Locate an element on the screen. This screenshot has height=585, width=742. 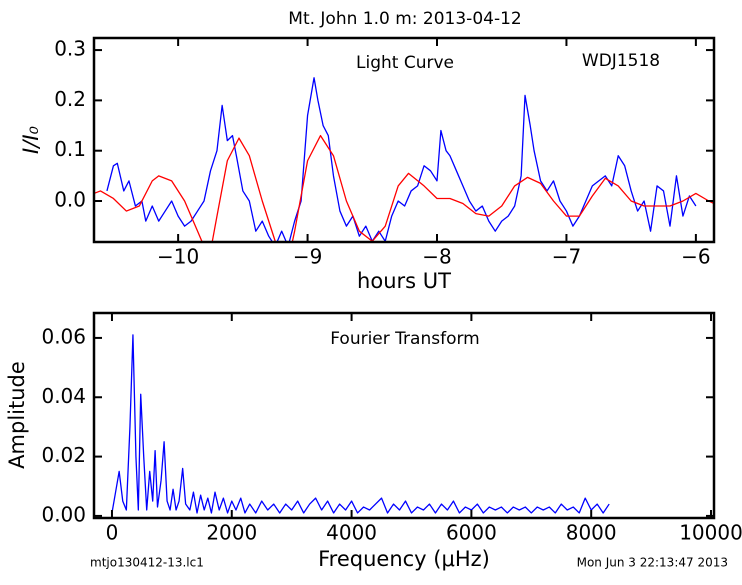
x-tick-label: −8 is located at coordinates (436, 257).